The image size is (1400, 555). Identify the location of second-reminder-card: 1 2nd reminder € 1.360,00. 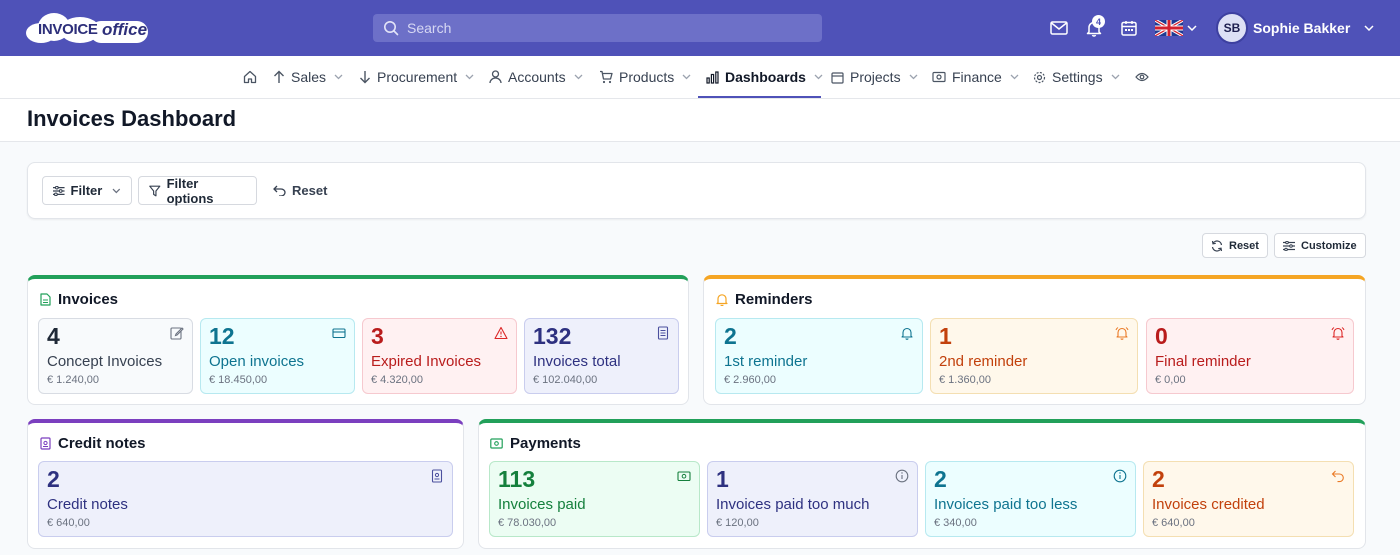
(1034, 356).